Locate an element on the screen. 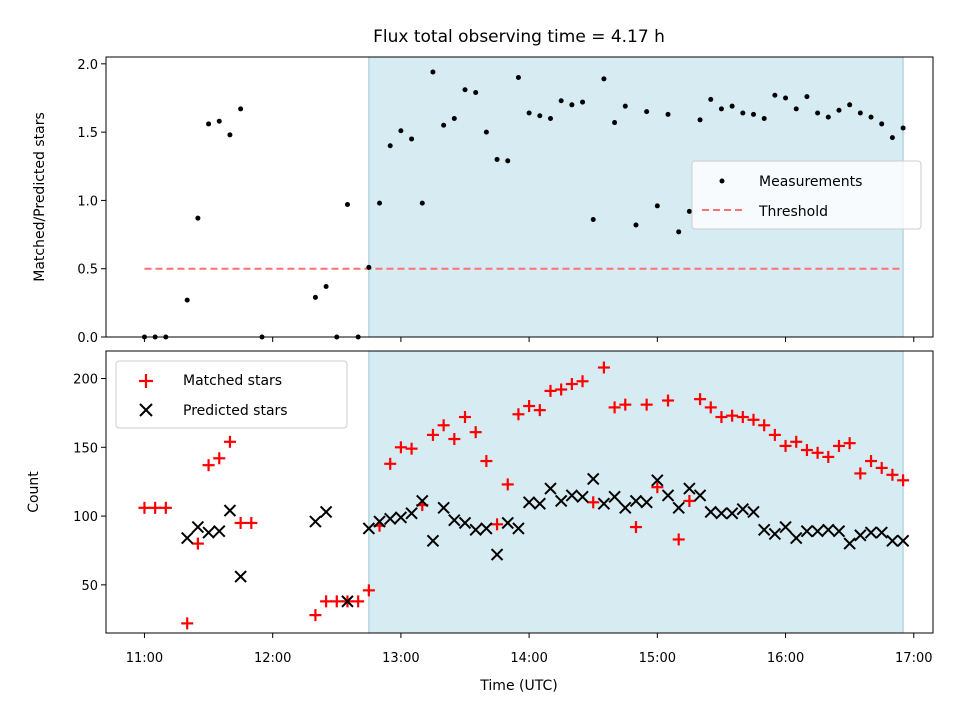 The image size is (960, 720). x-tick-label: 13:00 is located at coordinates (400, 658).